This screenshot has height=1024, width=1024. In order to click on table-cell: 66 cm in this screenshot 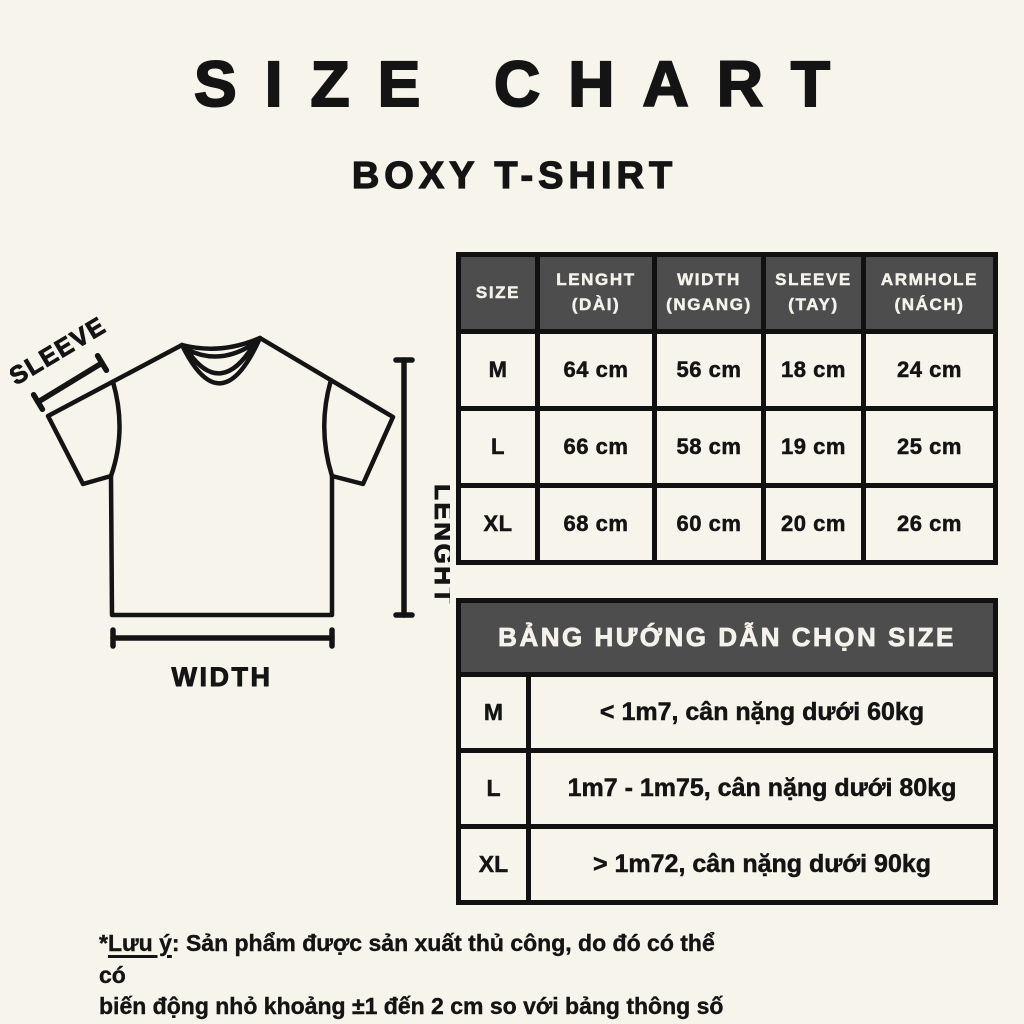, I will do `click(596, 447)`.